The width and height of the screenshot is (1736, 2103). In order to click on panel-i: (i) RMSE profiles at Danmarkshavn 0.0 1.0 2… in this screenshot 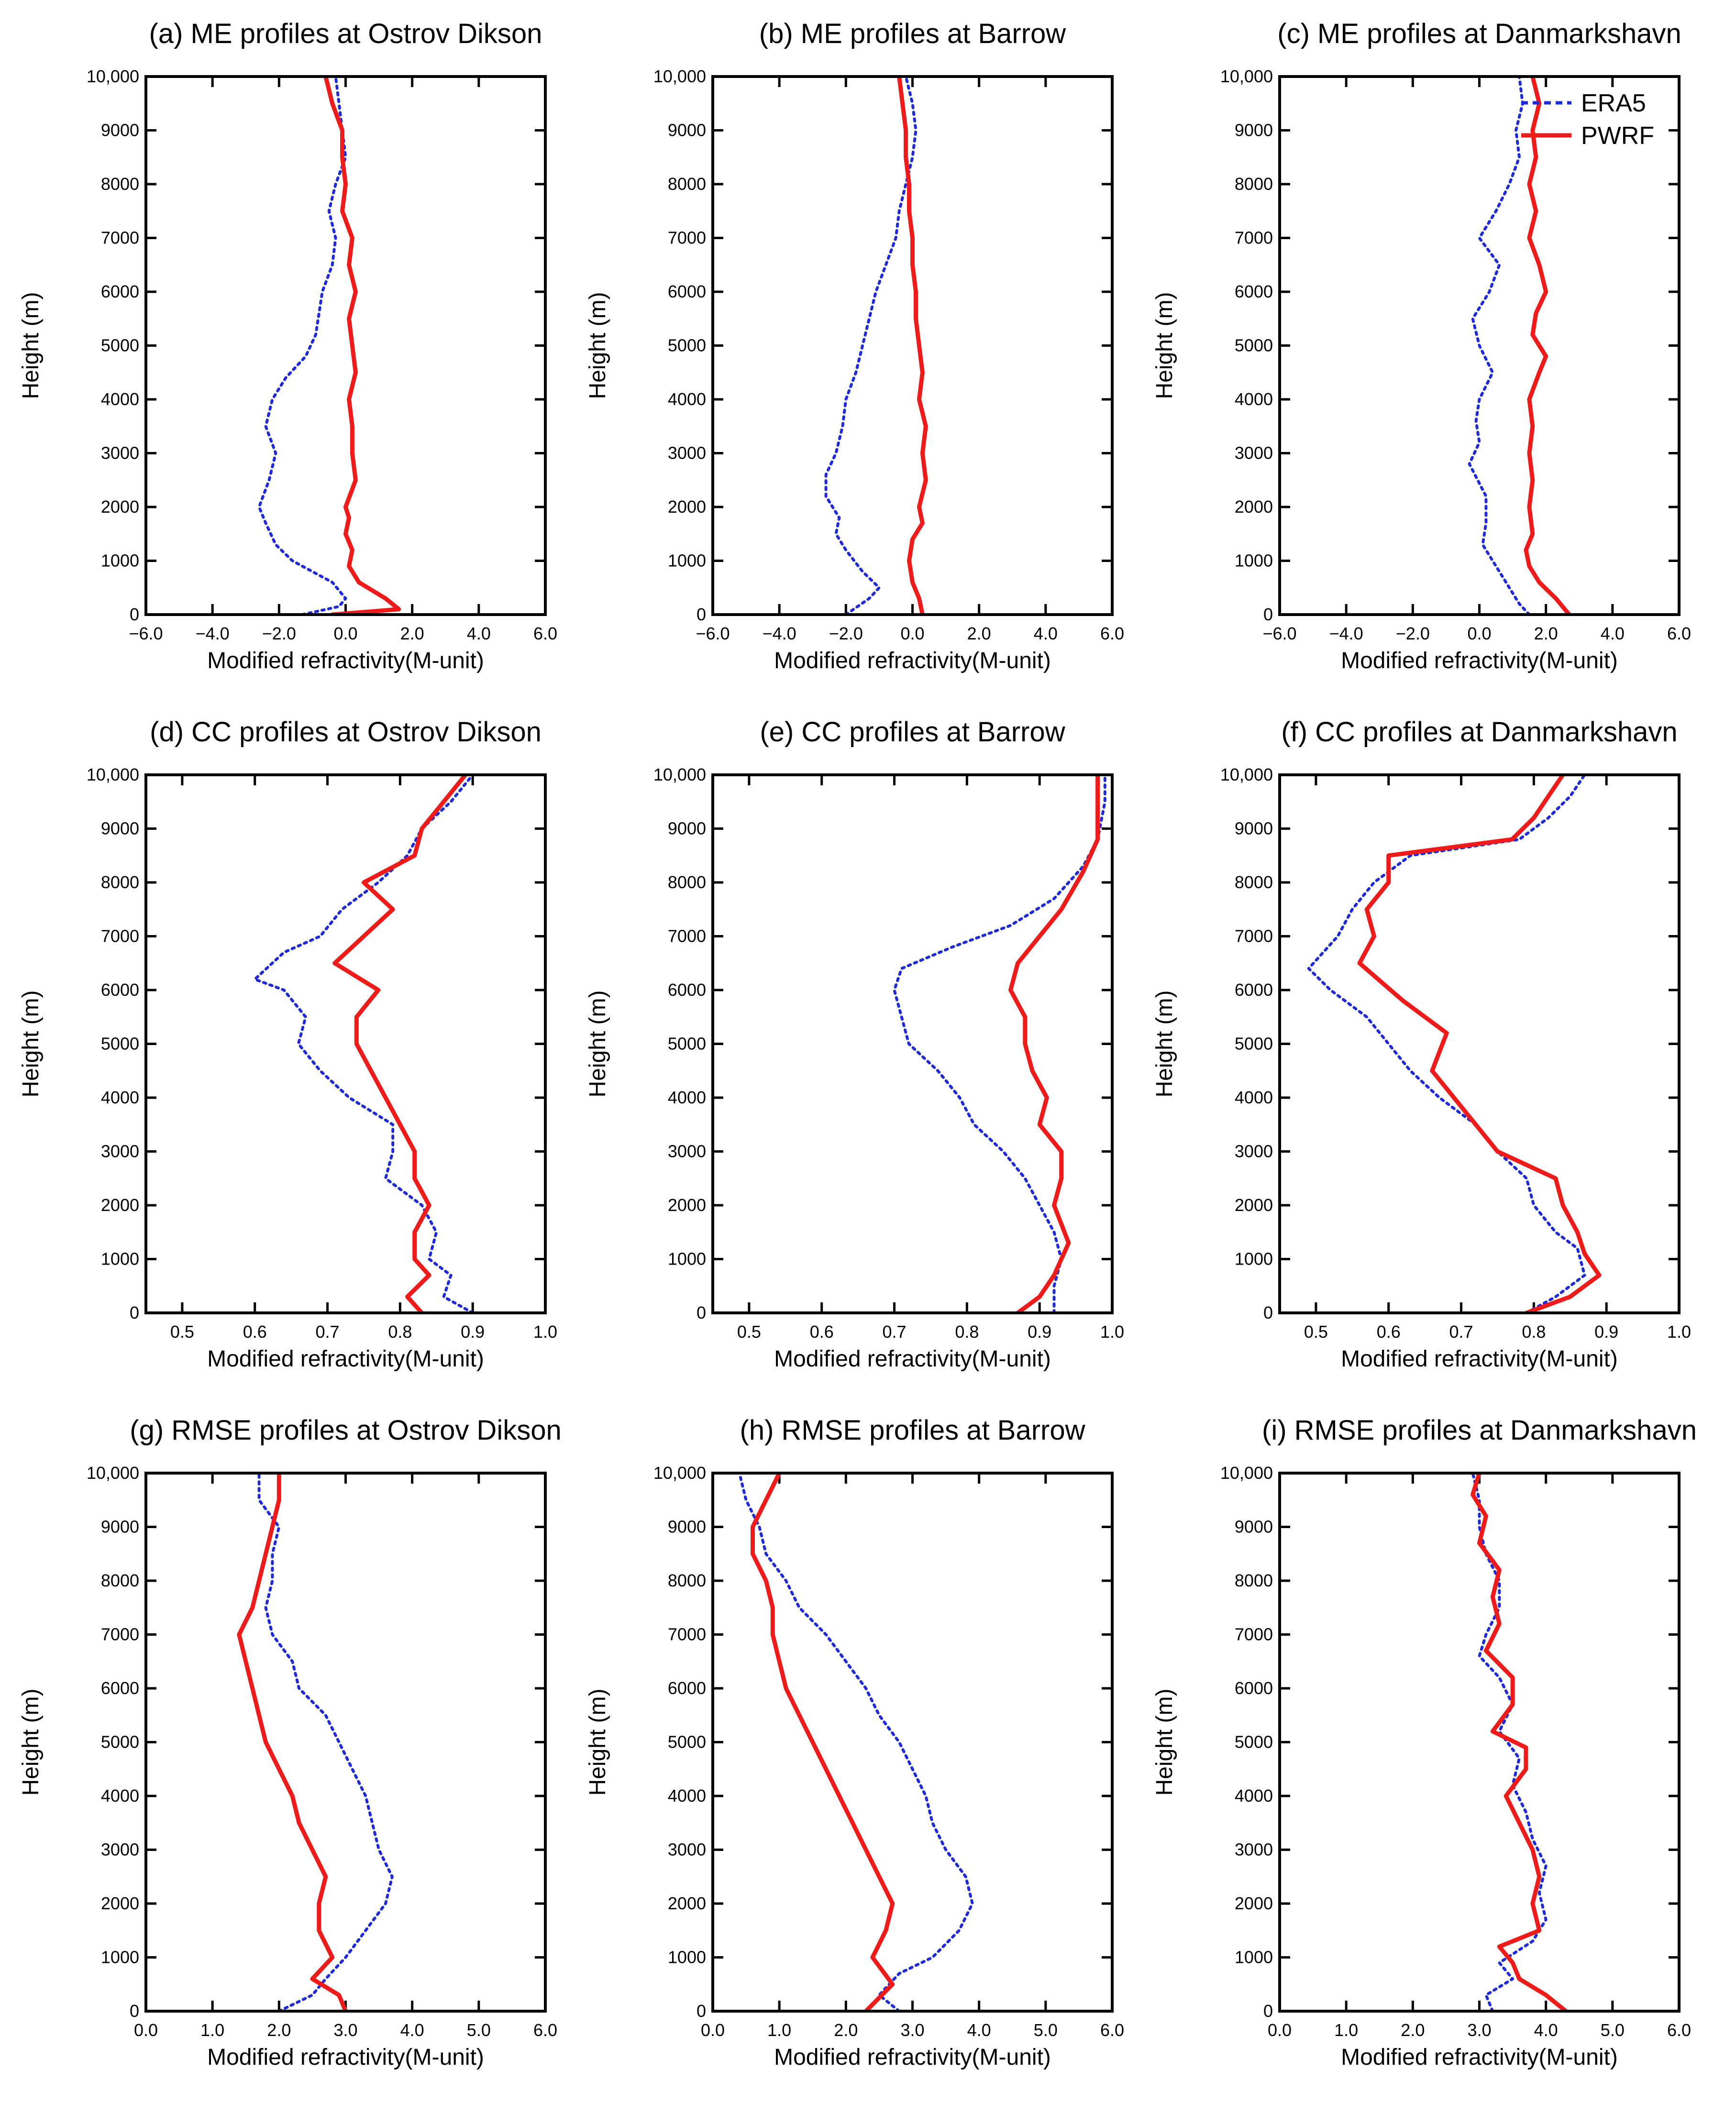, I will do `click(1424, 1742)`.